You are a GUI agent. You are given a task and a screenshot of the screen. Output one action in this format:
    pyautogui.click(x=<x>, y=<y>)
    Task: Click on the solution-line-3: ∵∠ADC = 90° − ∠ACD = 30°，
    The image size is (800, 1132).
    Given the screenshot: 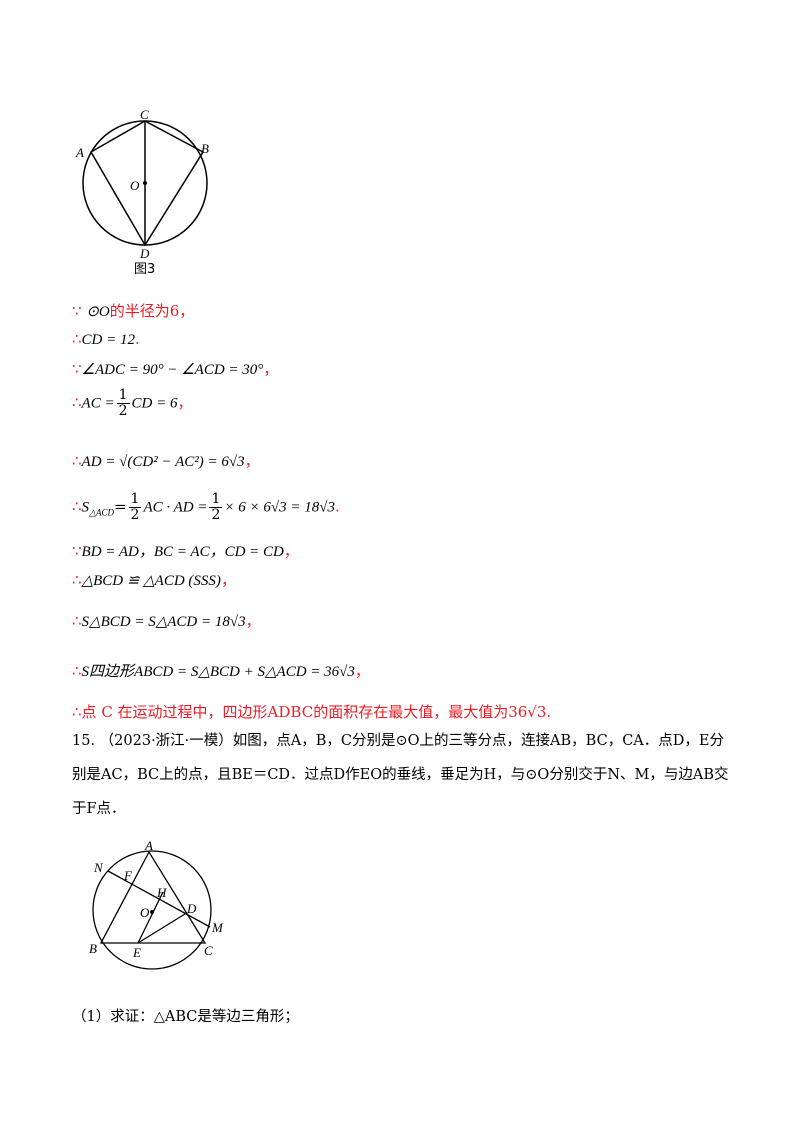 What is the action you would take?
    pyautogui.click(x=175, y=369)
    